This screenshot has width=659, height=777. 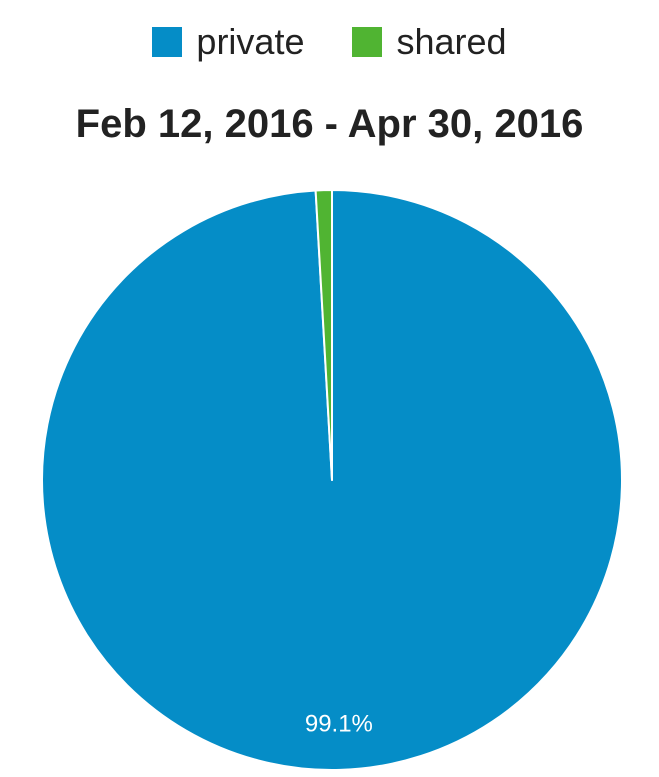 What do you see at coordinates (329, 42) in the screenshot?
I see `chart-legend: private shared` at bounding box center [329, 42].